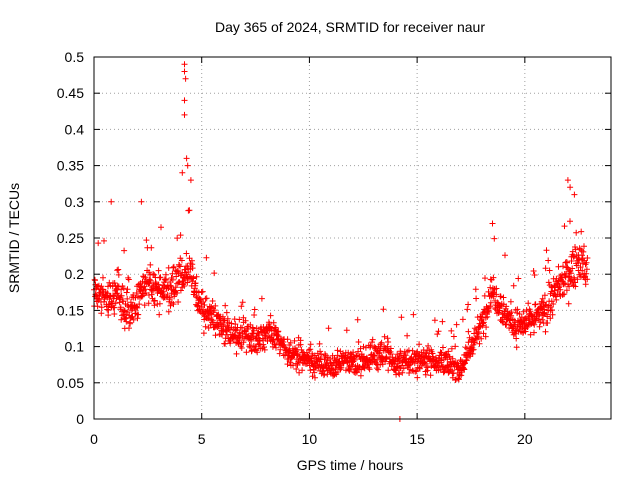 Image resolution: width=640 pixels, height=480 pixels. What do you see at coordinates (14, 238) in the screenshot?
I see `y-axis-label: SRMTID / TECUs` at bounding box center [14, 238].